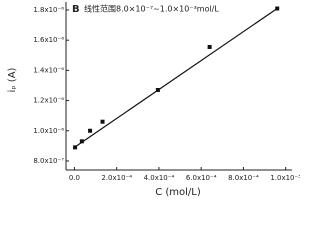 The height and width of the screenshot is (240, 320). Describe the element at coordinates (151, 9) in the screenshot. I see `annotation: 线性范围8.0×10⁻⁷~1.0×10⁻³mol/L` at that location.